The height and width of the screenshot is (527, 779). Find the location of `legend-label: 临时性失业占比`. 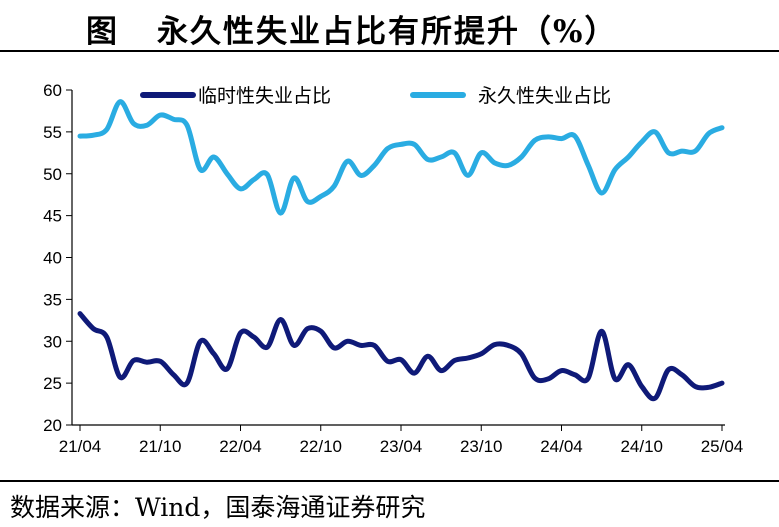

legend-label: 临时性失业占比 is located at coordinates (264, 96).